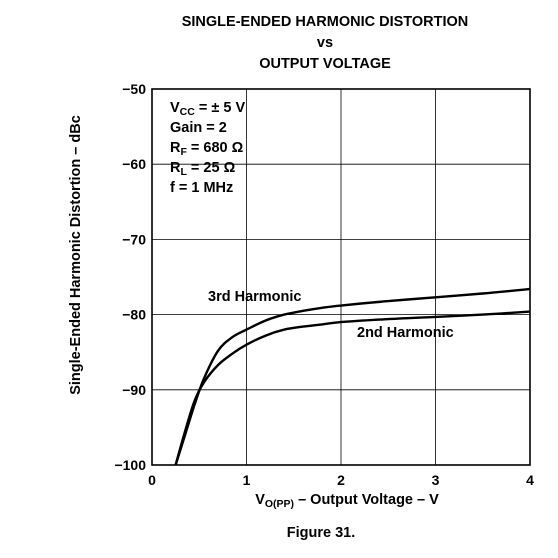 This screenshot has height=558, width=558. Describe the element at coordinates (347, 501) in the screenshot. I see `x-axis-label: VO(PP) – Output Voltage – V` at that location.